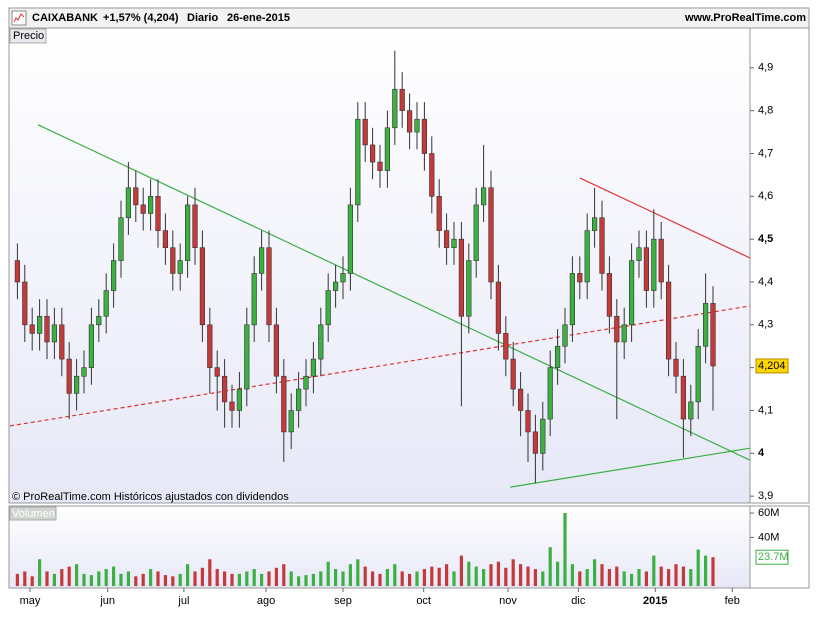  What do you see at coordinates (578, 601) in the screenshot?
I see `x-tick-label: dic` at bounding box center [578, 601].